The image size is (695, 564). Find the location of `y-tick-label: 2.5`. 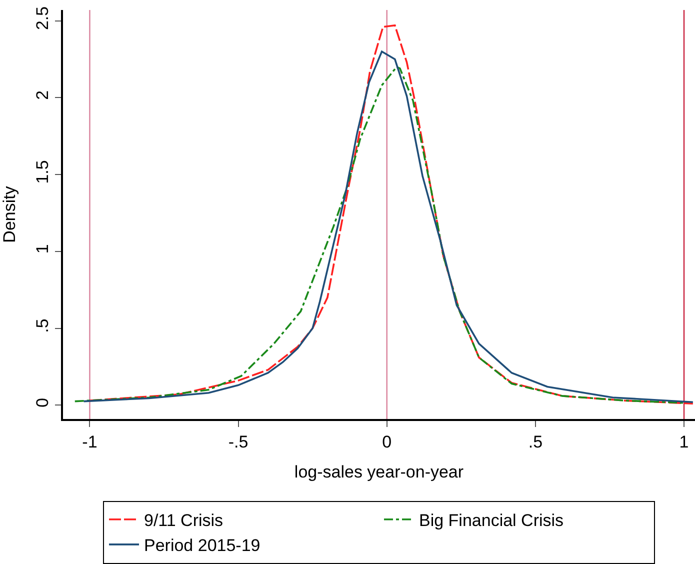

y-tick-label: 2.5 is located at coordinates (42, 18).